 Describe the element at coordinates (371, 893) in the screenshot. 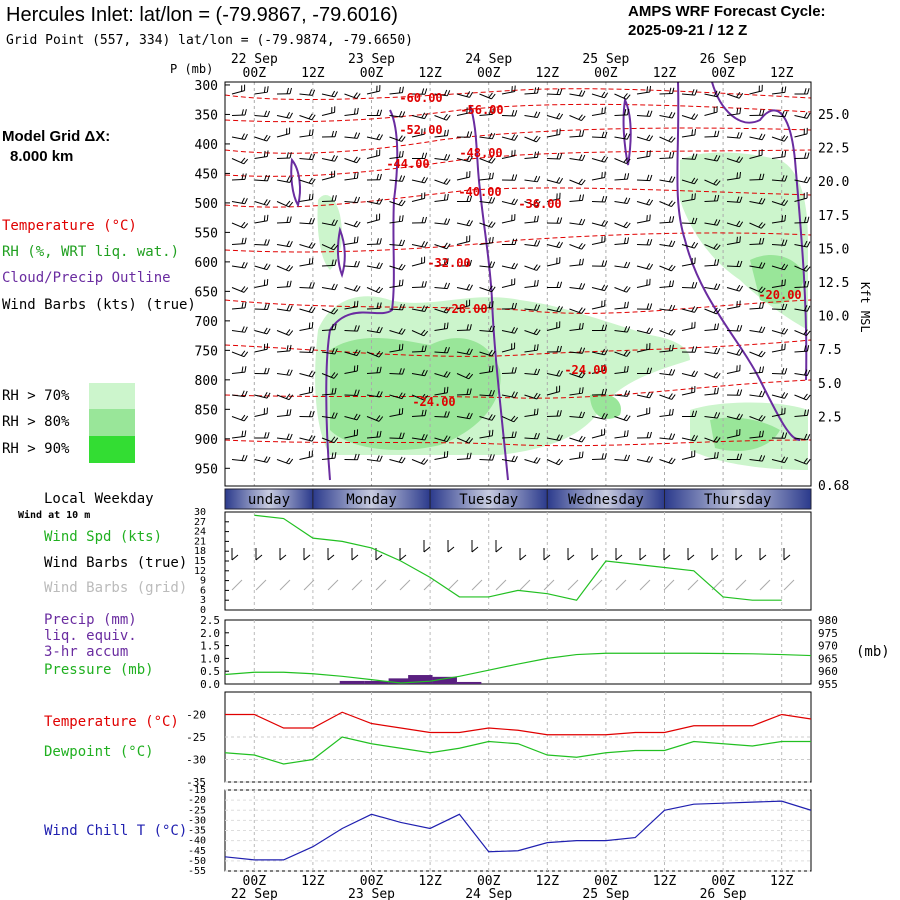

I see `bottom-date-label: 23 Sep` at that location.